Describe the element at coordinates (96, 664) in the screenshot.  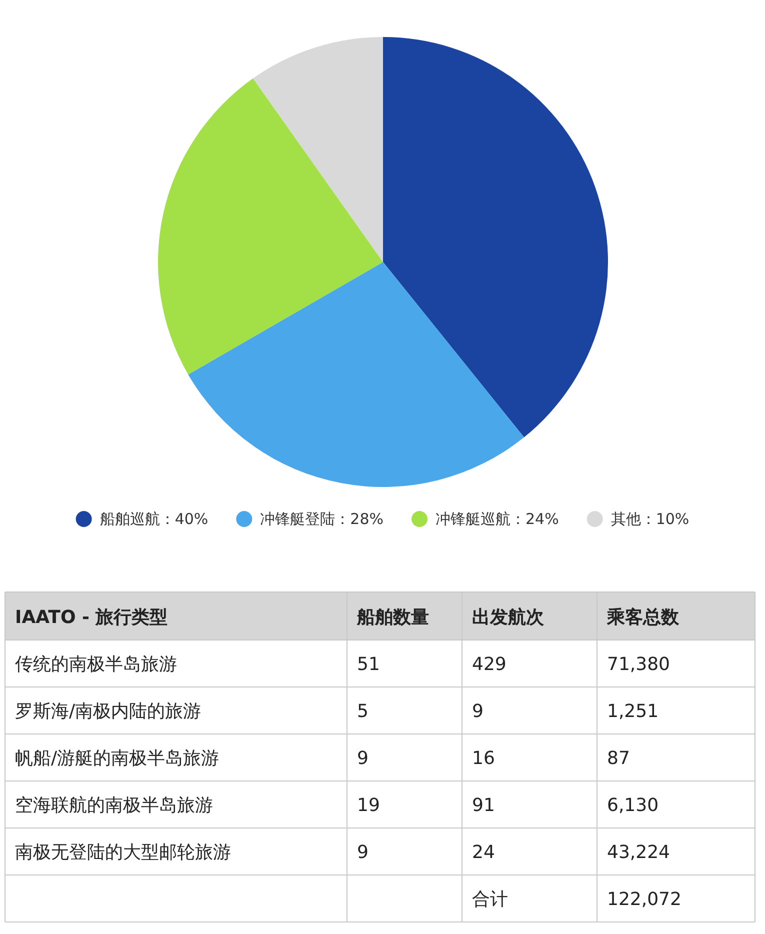
I see `category-label: 传统的南极半岛旅游` at that location.